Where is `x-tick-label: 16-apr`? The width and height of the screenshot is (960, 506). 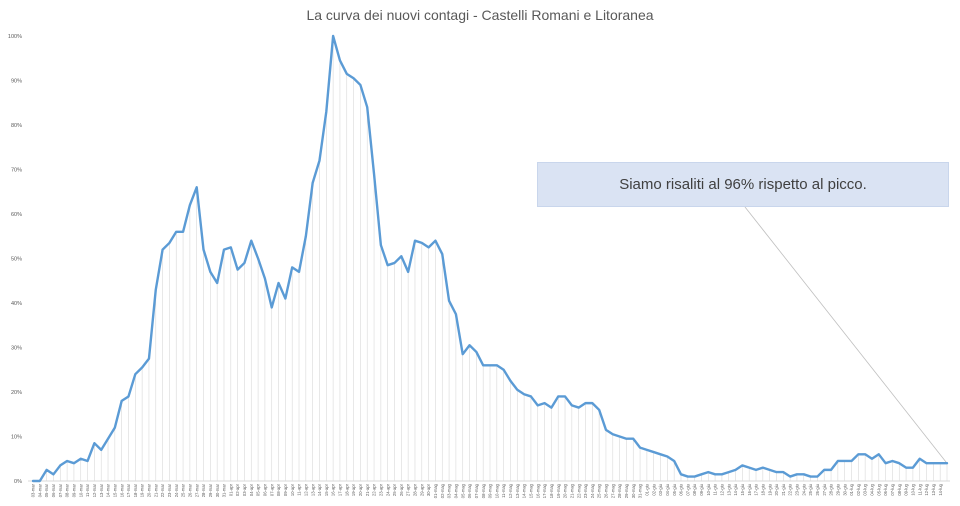
x-tick-label: 16-apr is located at coordinates (333, 489).